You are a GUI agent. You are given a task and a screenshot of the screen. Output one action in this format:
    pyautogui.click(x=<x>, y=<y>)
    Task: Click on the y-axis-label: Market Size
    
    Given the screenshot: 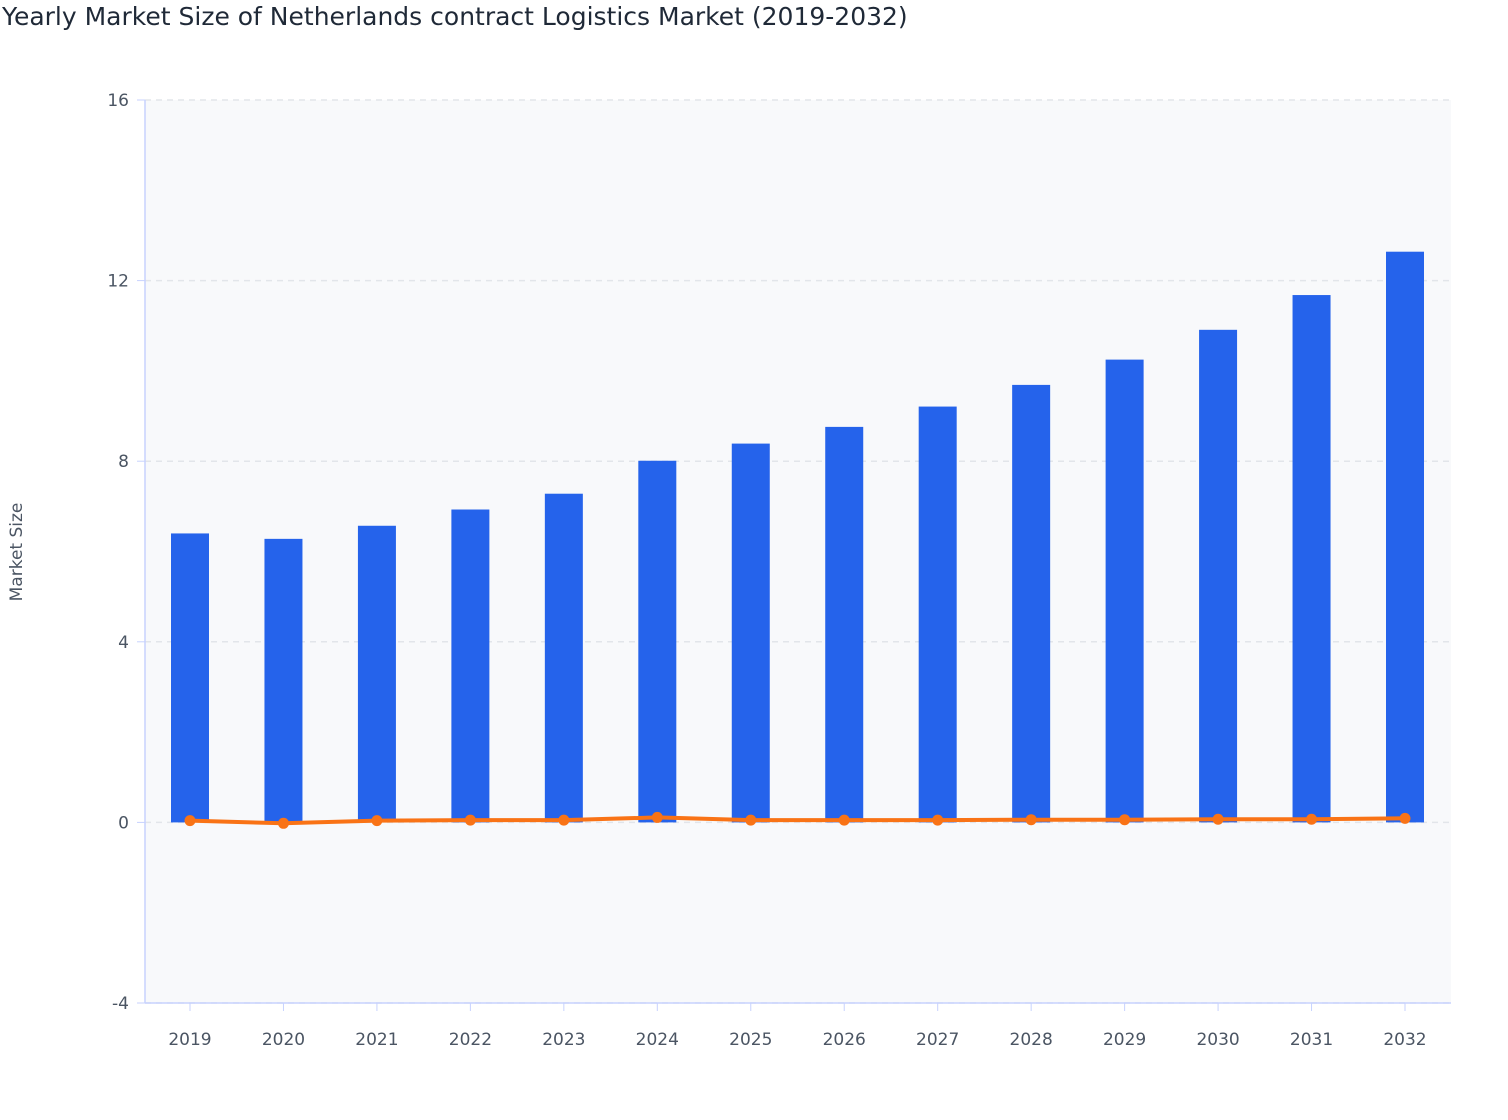 What is the action you would take?
    pyautogui.click(x=17, y=552)
    